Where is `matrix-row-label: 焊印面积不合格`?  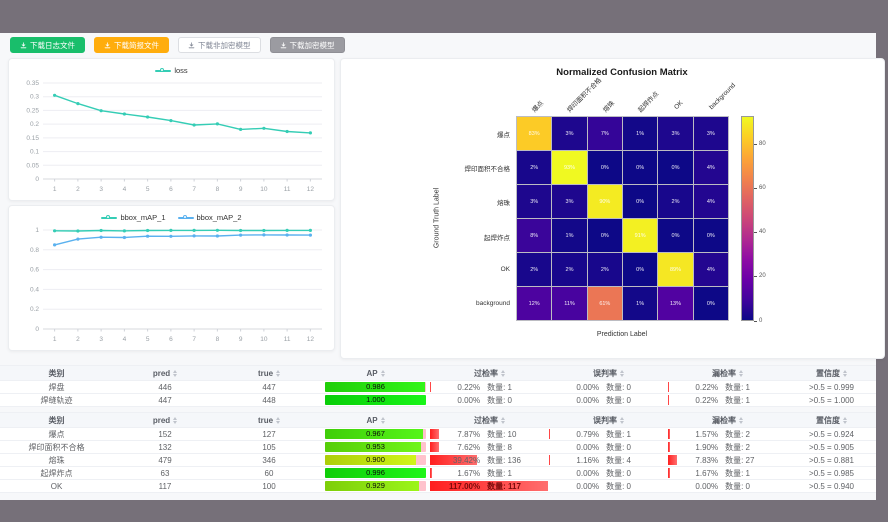 matrix-row-label: 焊印面积不合格 is located at coordinates (487, 170).